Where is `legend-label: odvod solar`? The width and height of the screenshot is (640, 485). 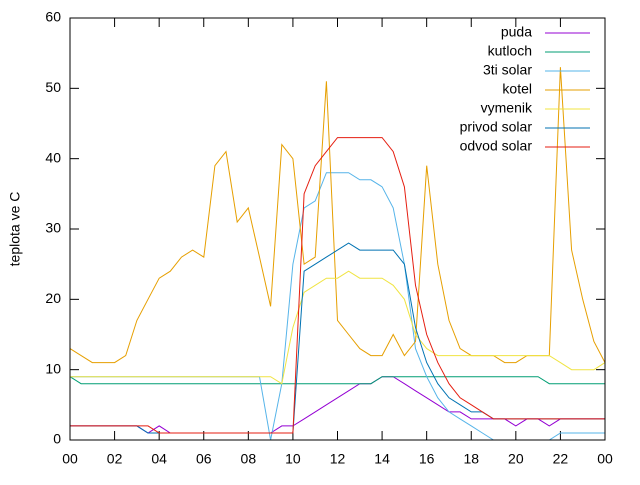
legend-label: odvod solar is located at coordinates (496, 146).